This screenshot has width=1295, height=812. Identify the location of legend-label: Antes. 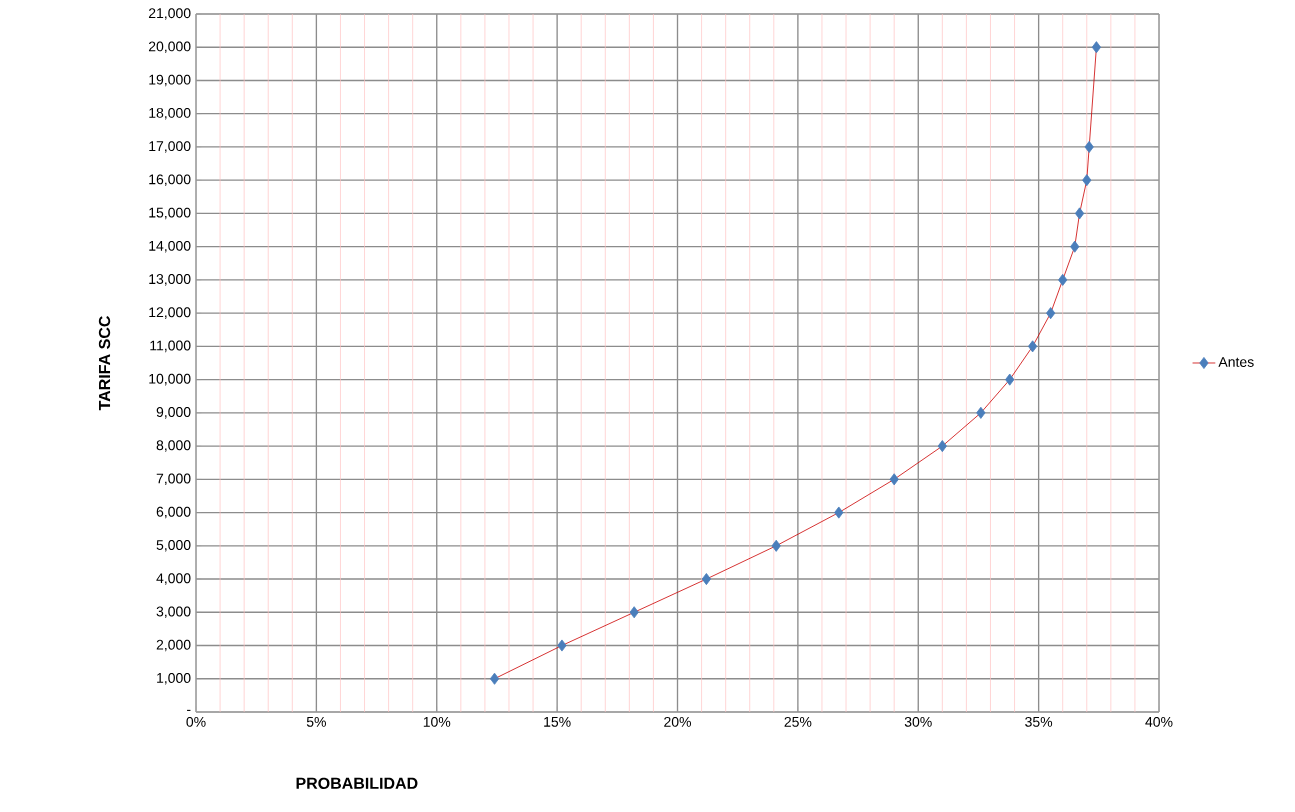
(1236, 362).